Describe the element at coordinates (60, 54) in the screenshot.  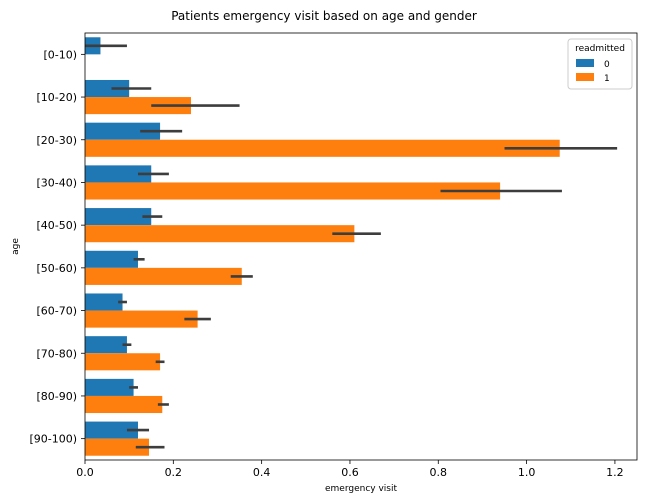
I see `y-tick-label: [0-10)` at that location.